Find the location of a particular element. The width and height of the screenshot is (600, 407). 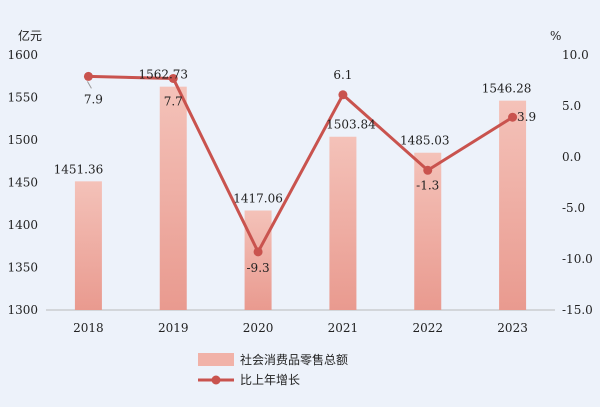

left-tick-label: 1600 is located at coordinates (22, 55).